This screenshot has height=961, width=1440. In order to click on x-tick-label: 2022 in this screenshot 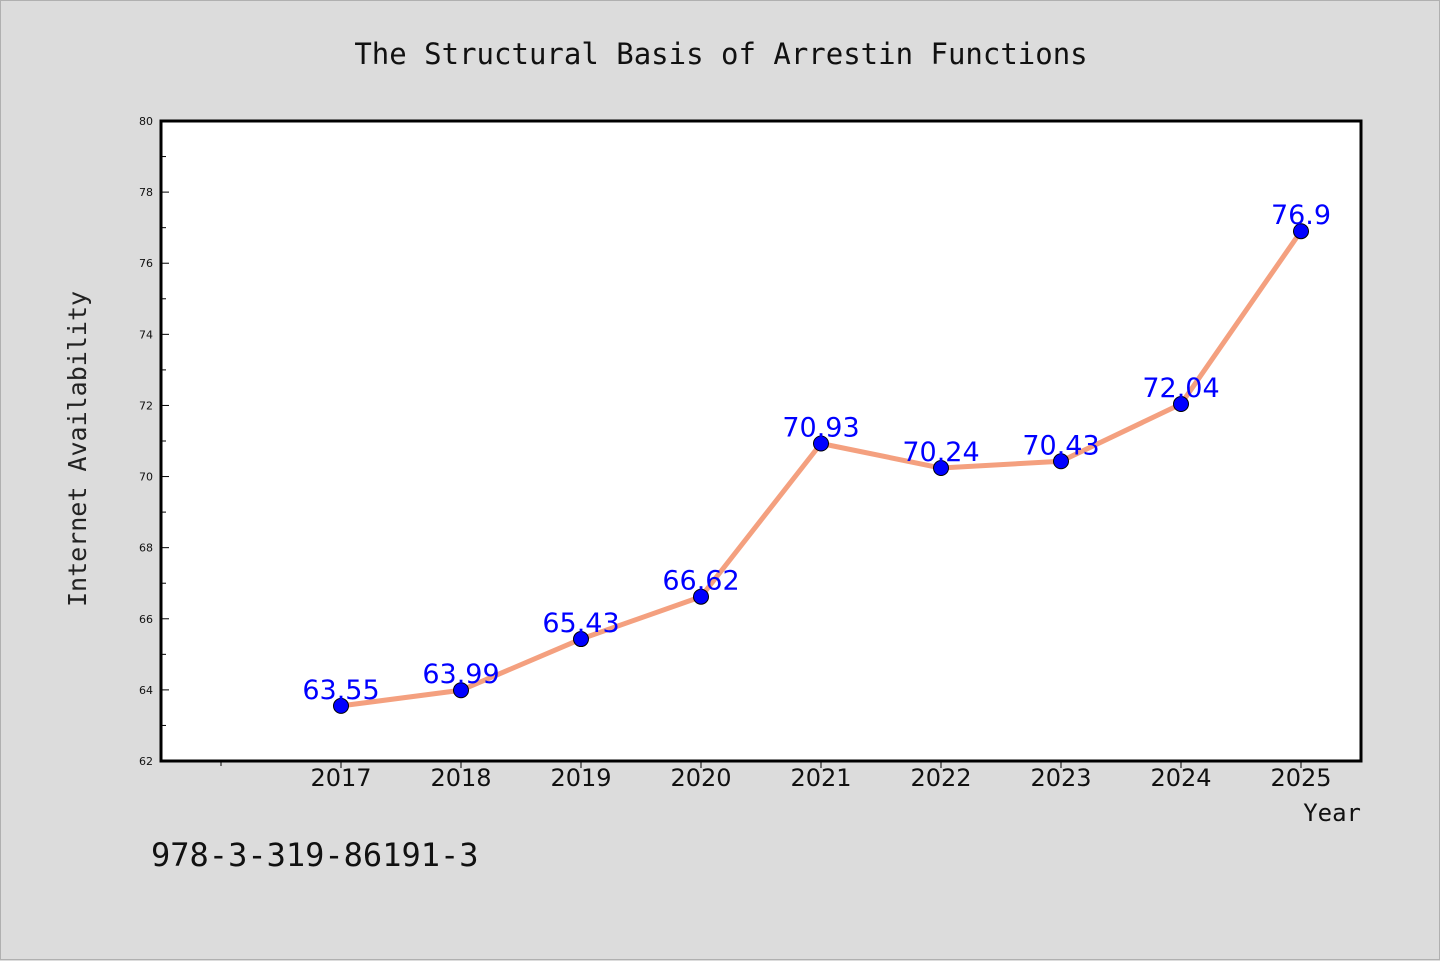, I will do `click(940, 778)`.